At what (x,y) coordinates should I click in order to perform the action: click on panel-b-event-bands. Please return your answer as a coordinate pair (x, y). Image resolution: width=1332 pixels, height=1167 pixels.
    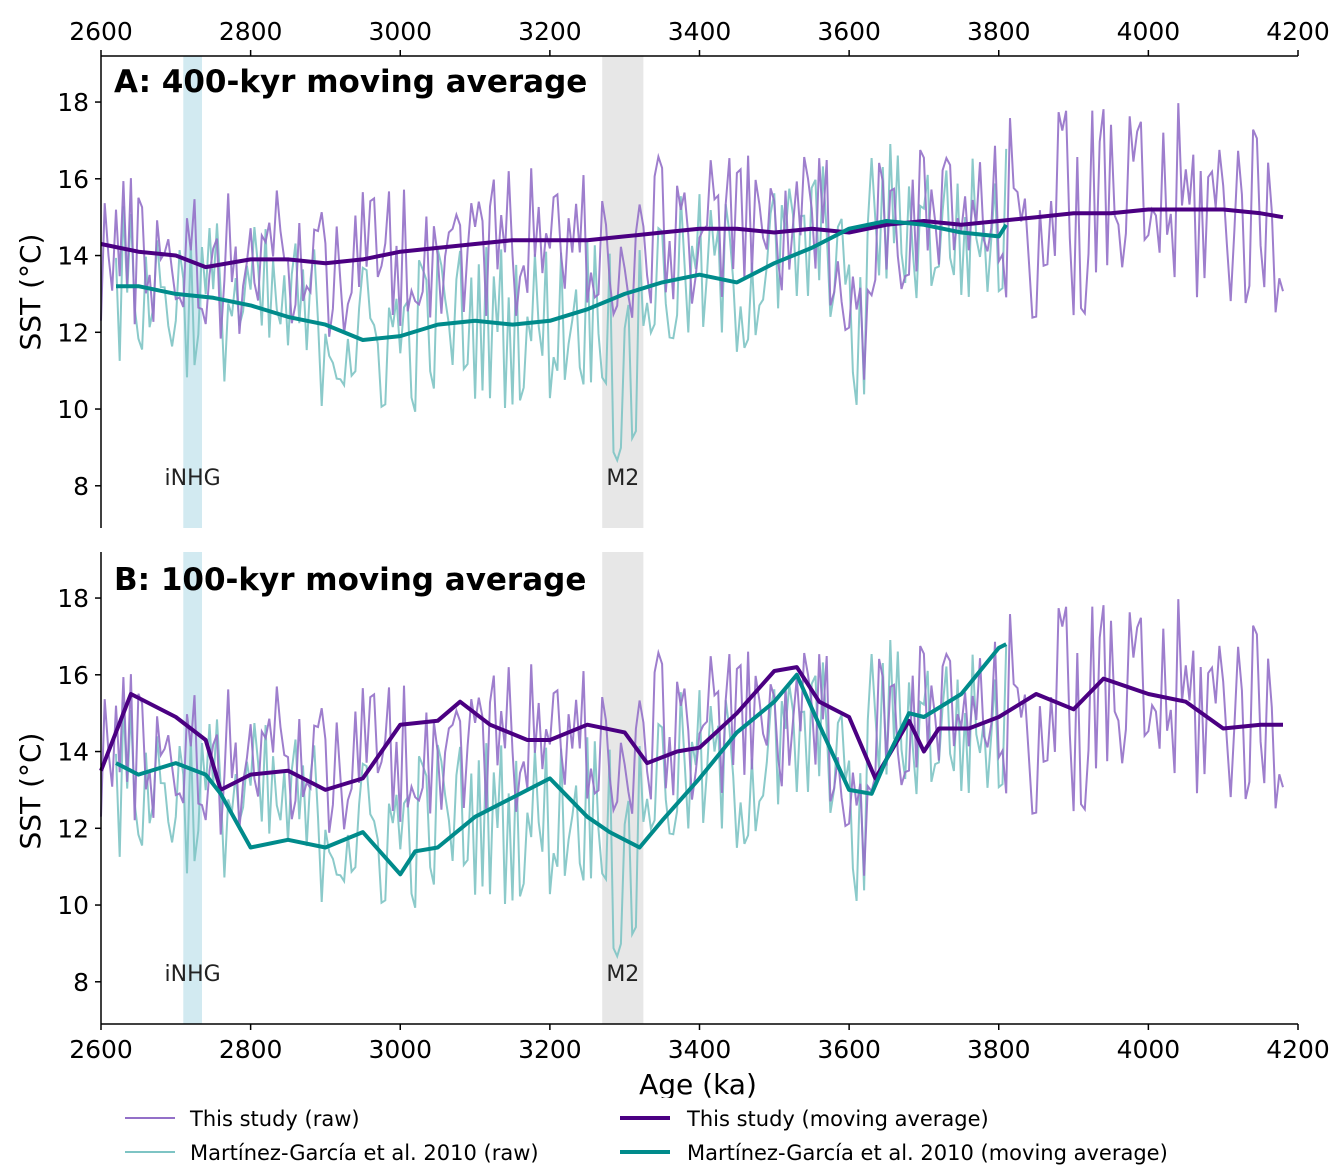
    Looking at the image, I should click on (413, 788).